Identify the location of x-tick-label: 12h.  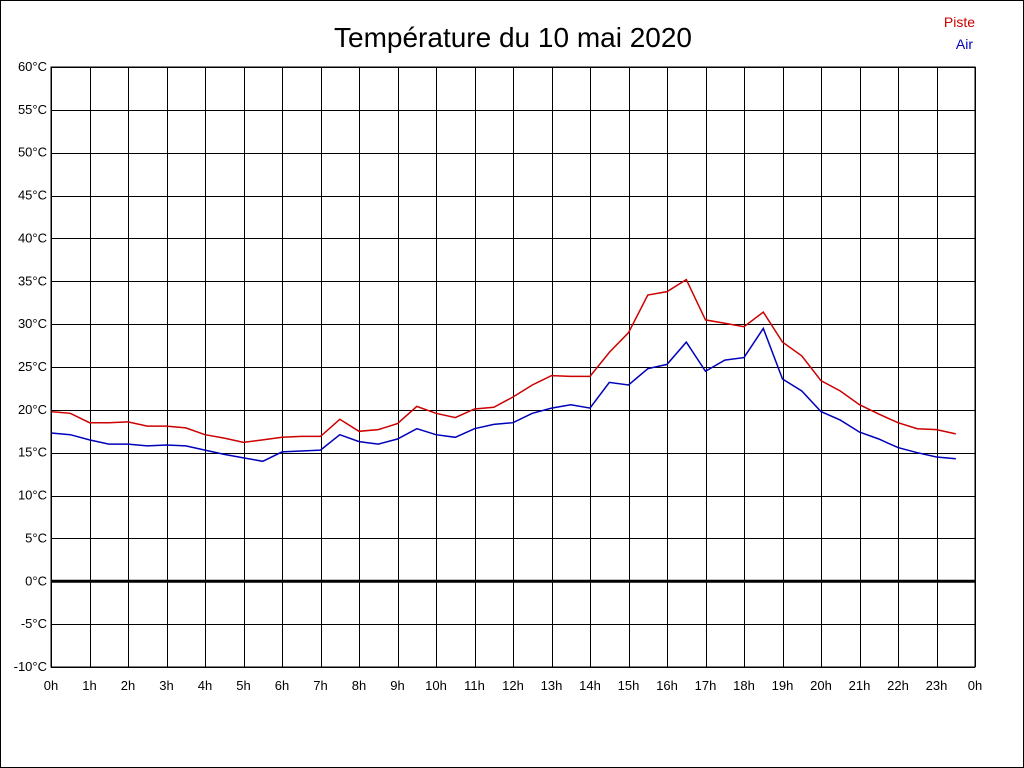
(513, 685).